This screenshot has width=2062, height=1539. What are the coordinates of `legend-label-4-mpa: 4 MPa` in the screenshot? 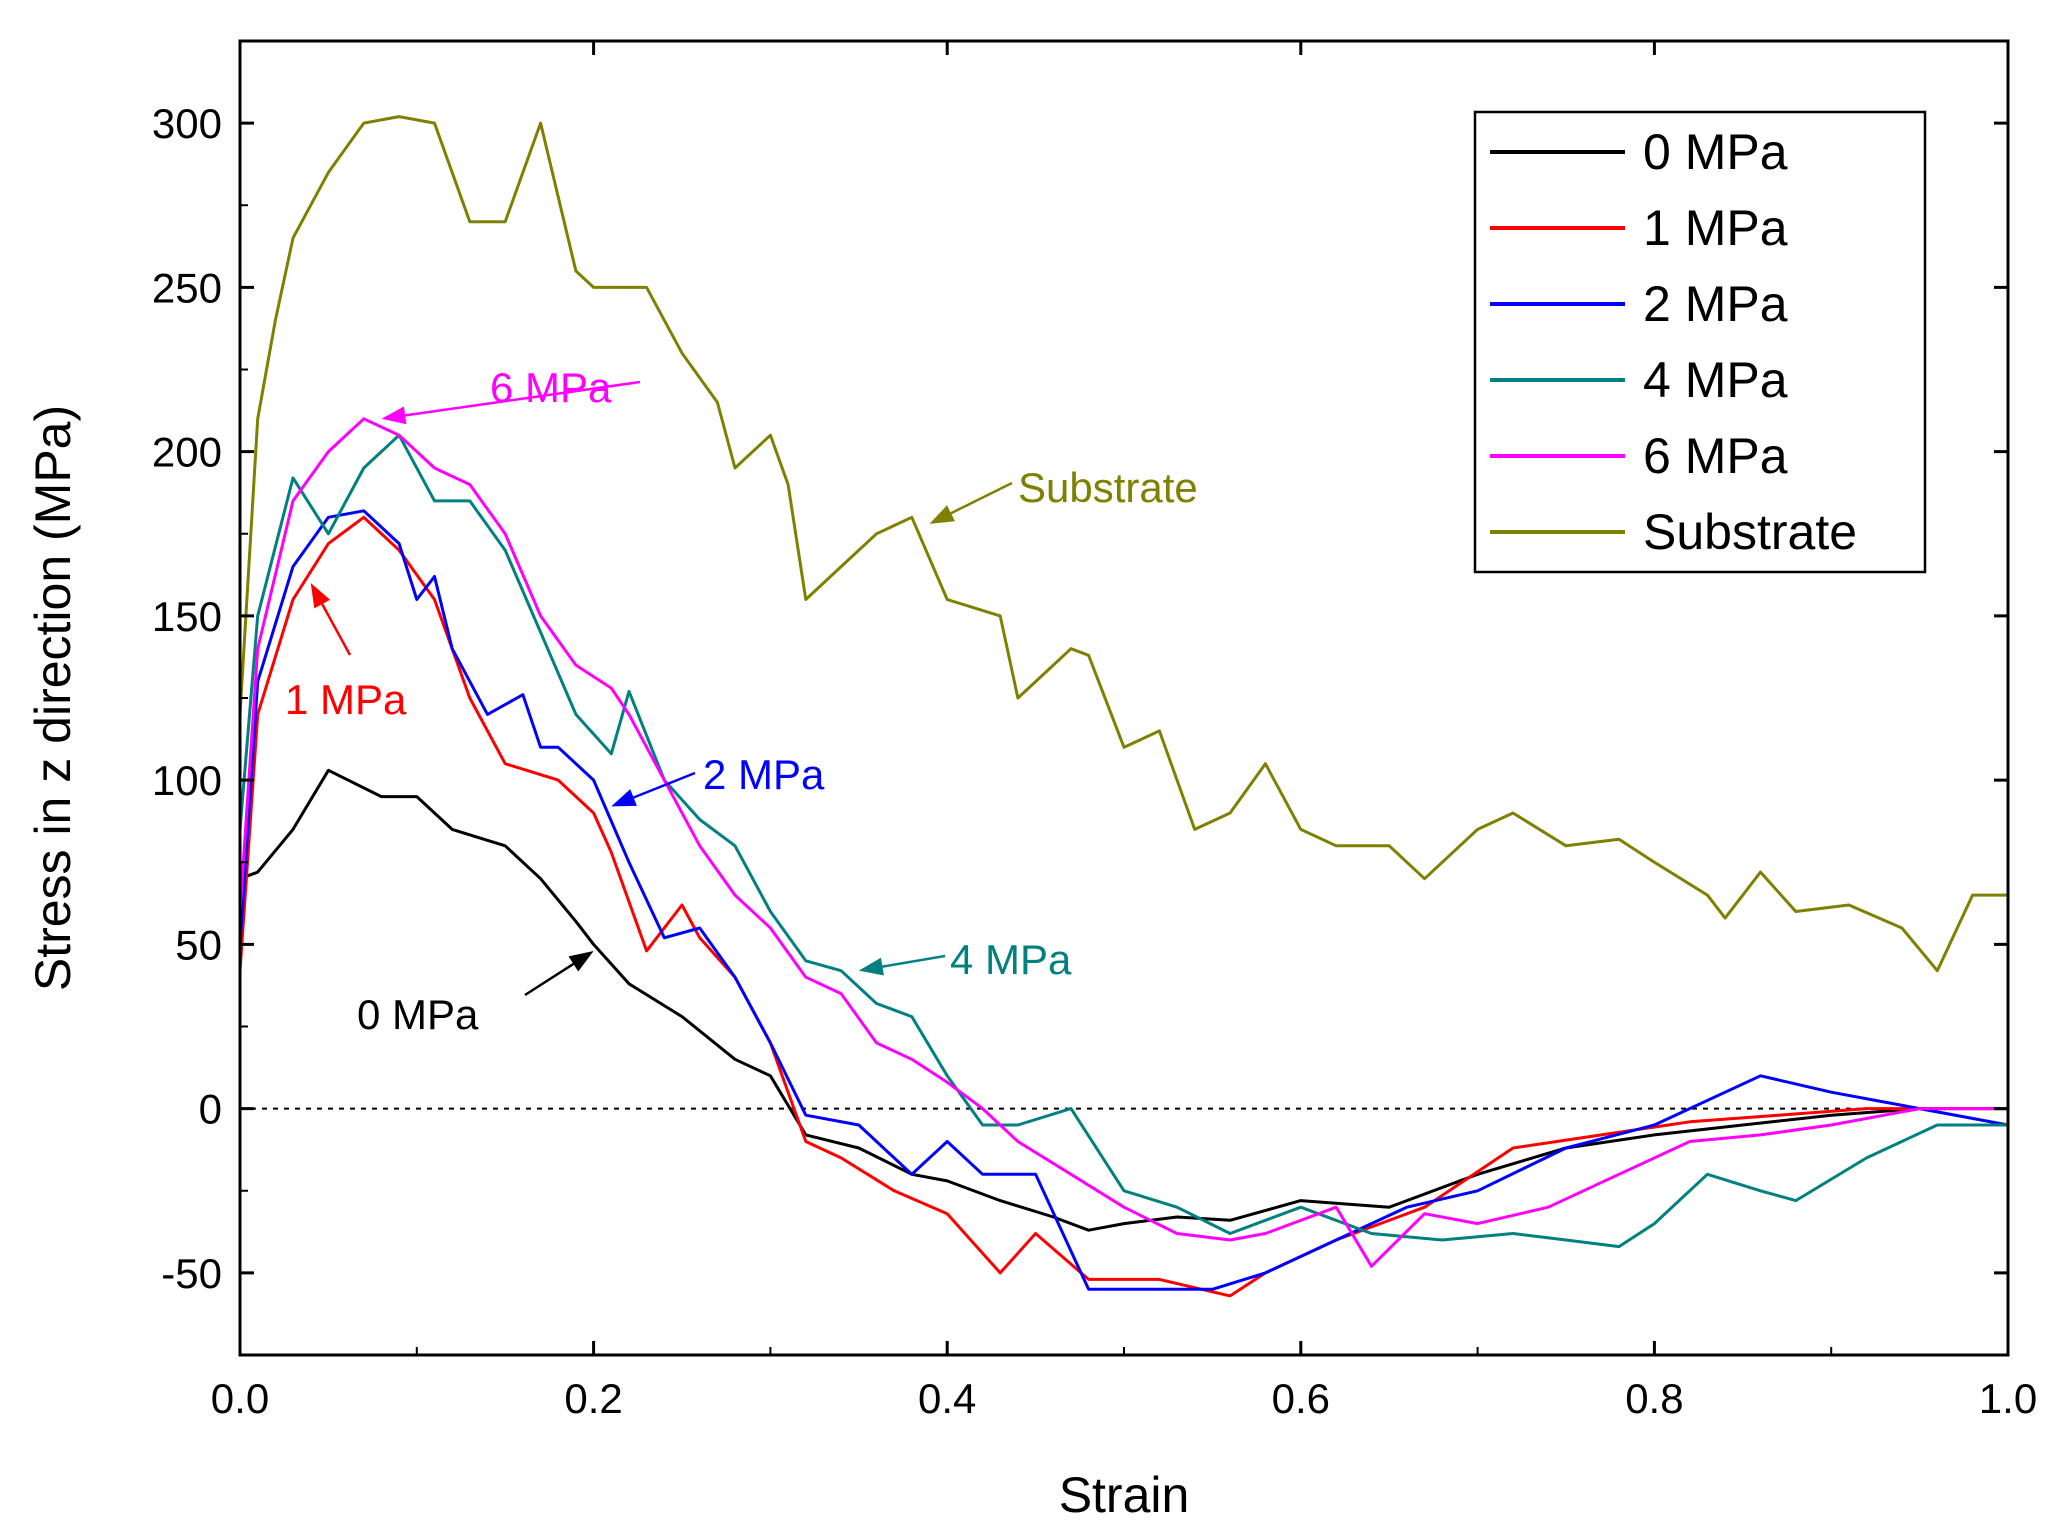 It's located at (1715, 380).